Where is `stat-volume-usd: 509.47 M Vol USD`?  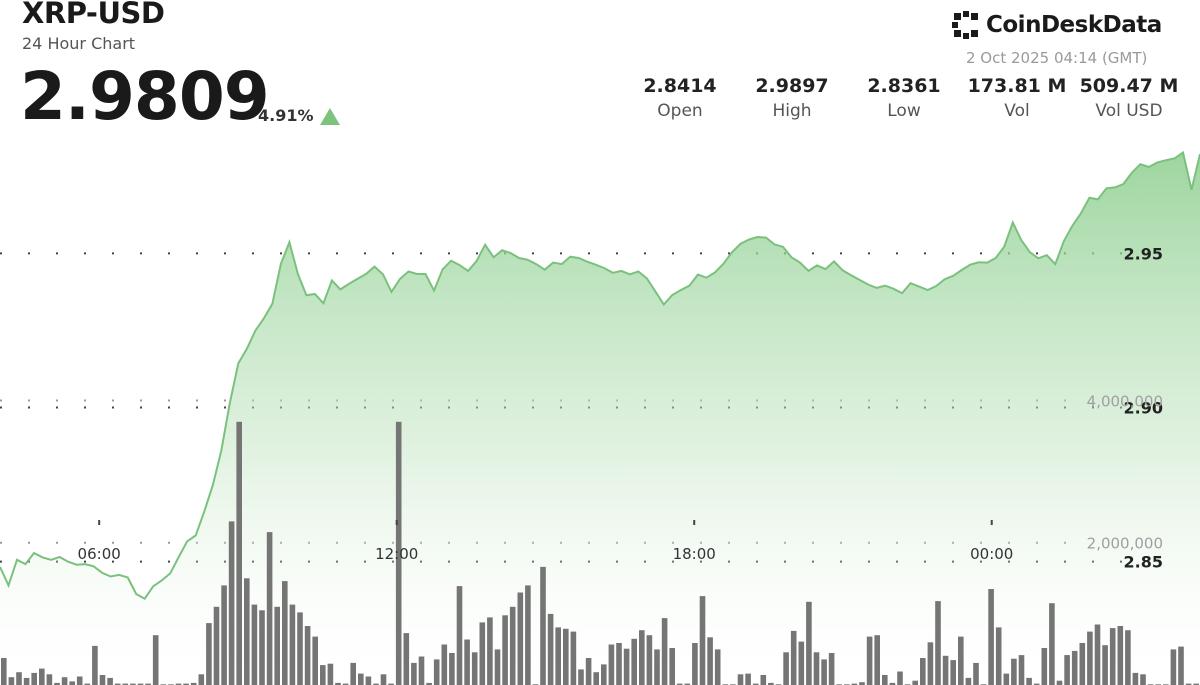
stat-volume-usd: 509.47 M Vol USD is located at coordinates (1129, 98).